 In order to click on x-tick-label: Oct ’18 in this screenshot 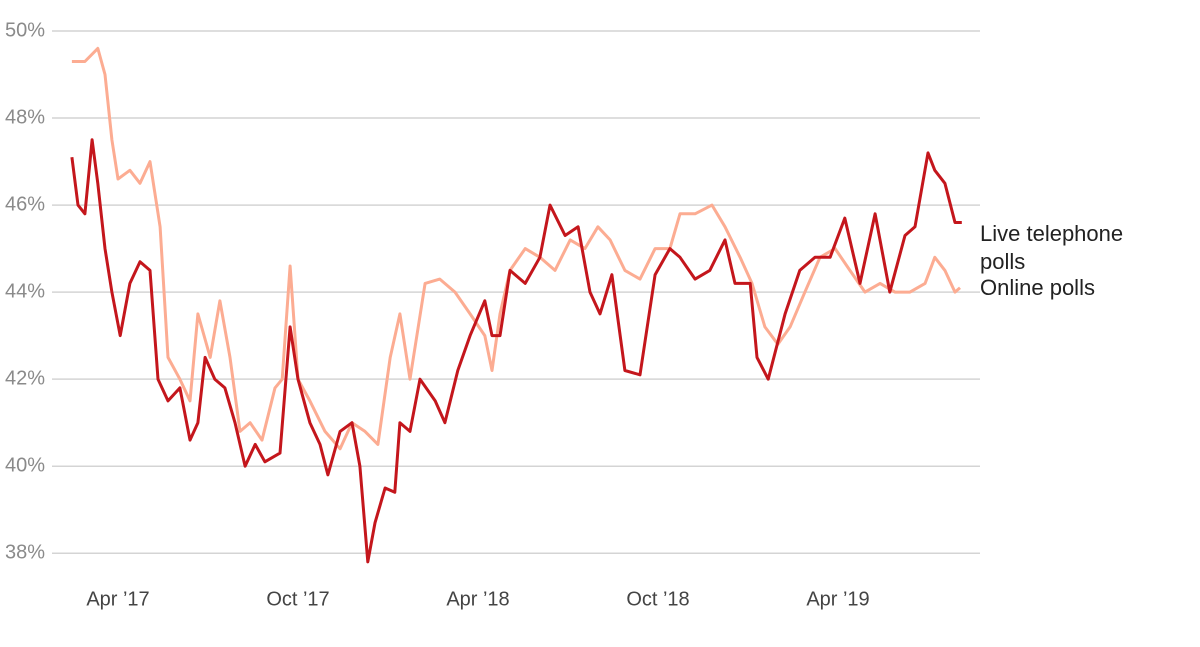, I will do `click(657, 599)`.